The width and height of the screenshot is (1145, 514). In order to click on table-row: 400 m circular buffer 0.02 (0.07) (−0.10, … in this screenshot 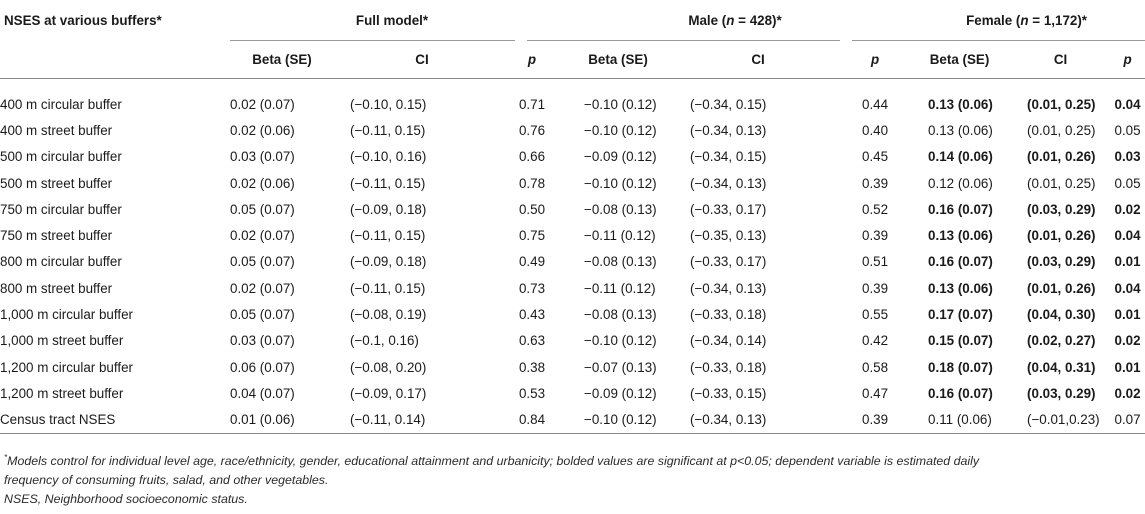, I will do `click(572, 104)`.